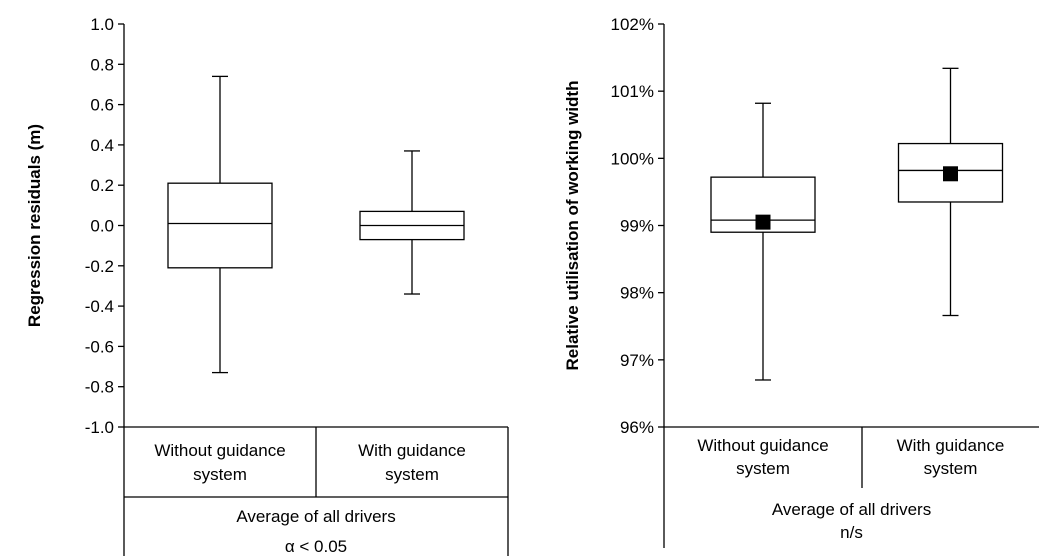 This screenshot has width=1039, height=560. What do you see at coordinates (99, 266) in the screenshot?
I see `chart-1-y-tick-label: -0.2` at bounding box center [99, 266].